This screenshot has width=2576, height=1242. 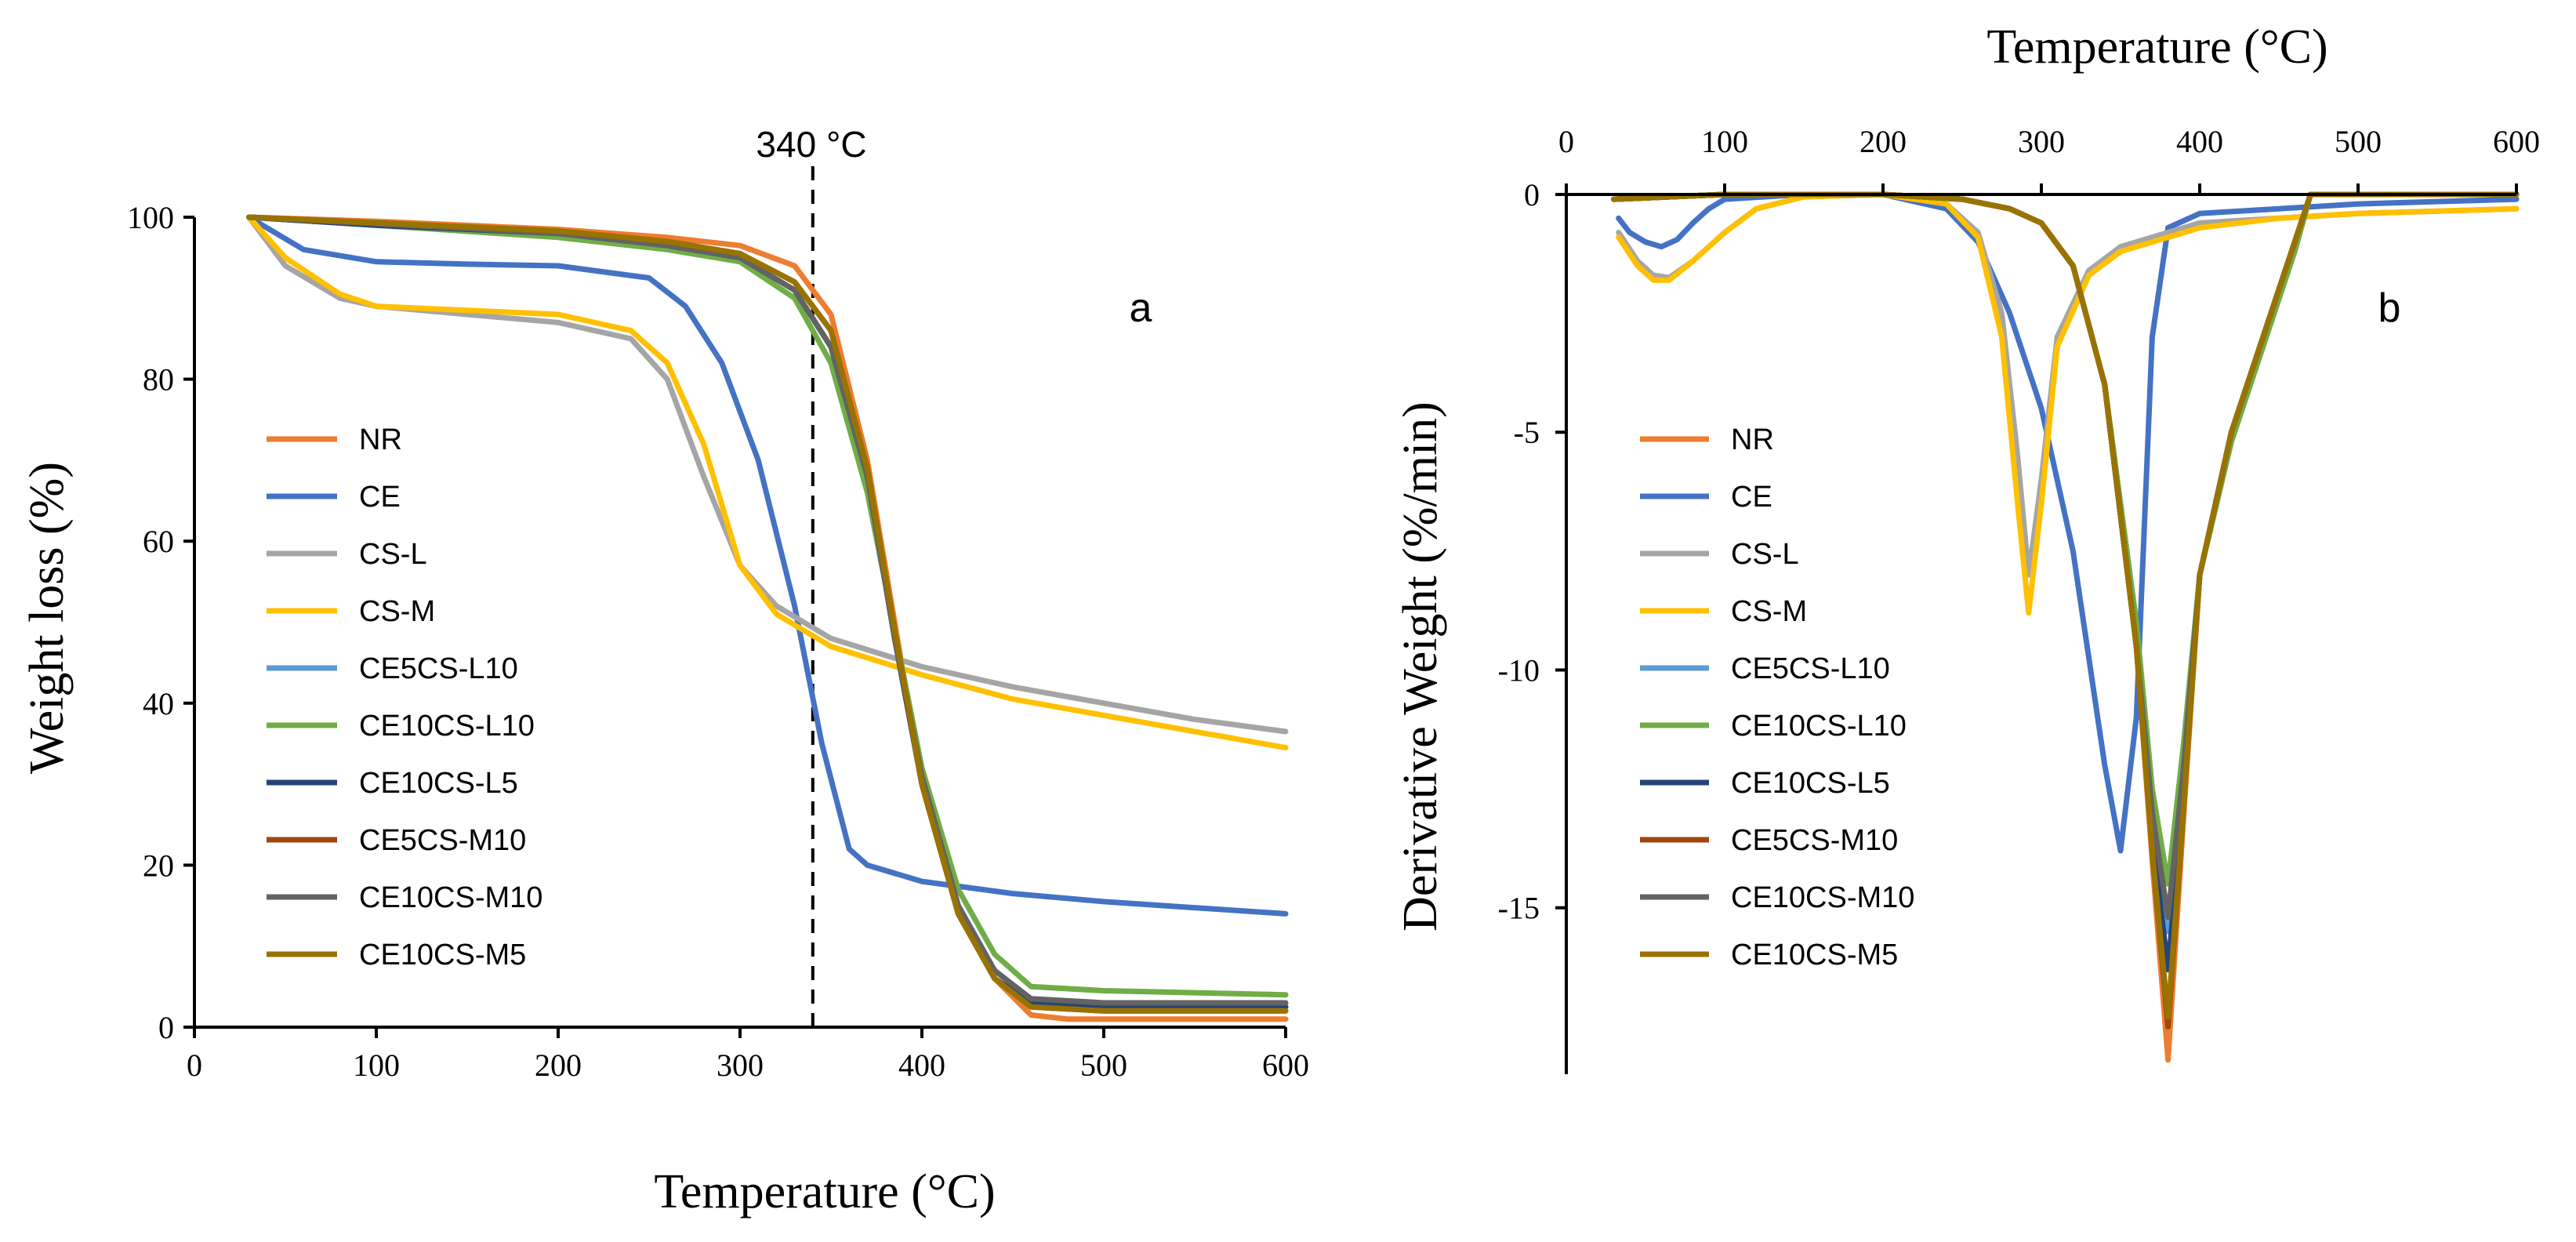 What do you see at coordinates (2390, 308) in the screenshot?
I see `panel-label-b: b` at bounding box center [2390, 308].